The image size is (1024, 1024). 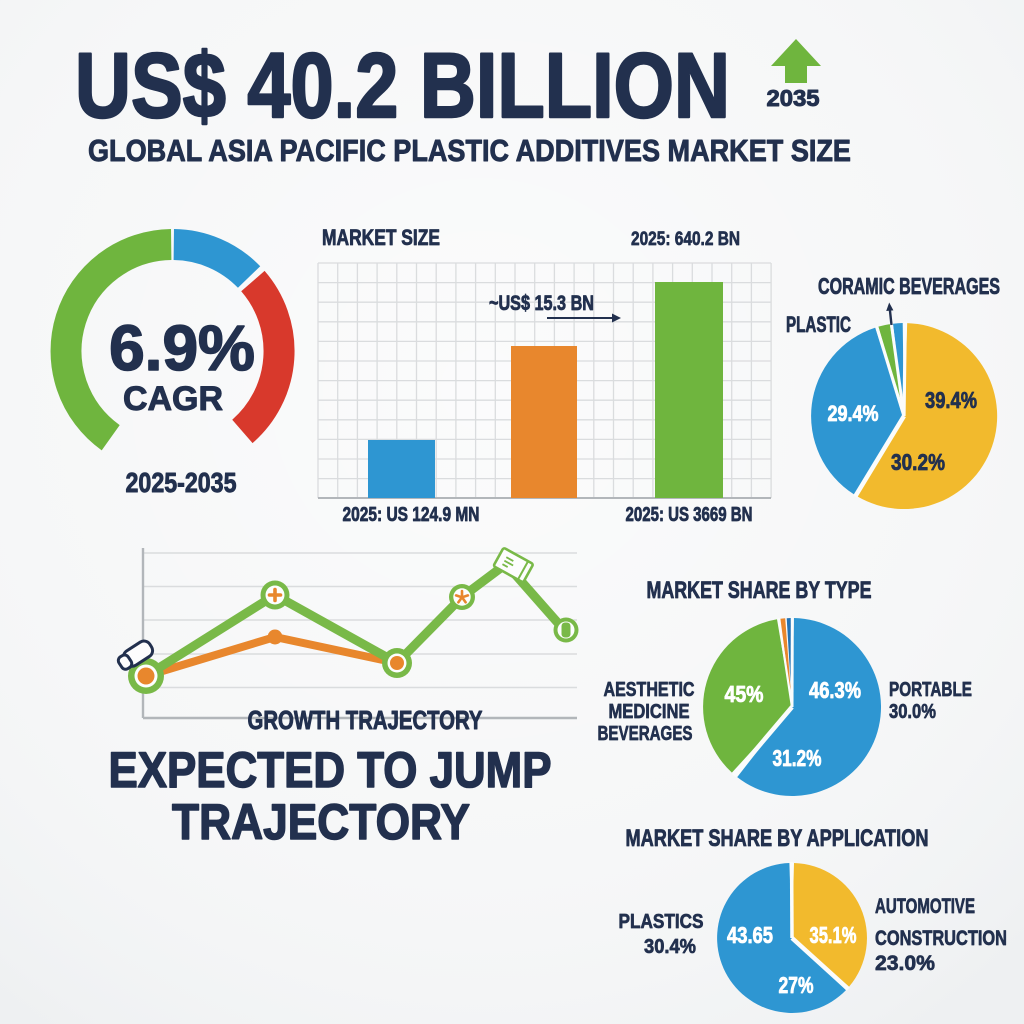 I want to click on svg-text: AUTOMOTIVE, so click(x=925, y=906).